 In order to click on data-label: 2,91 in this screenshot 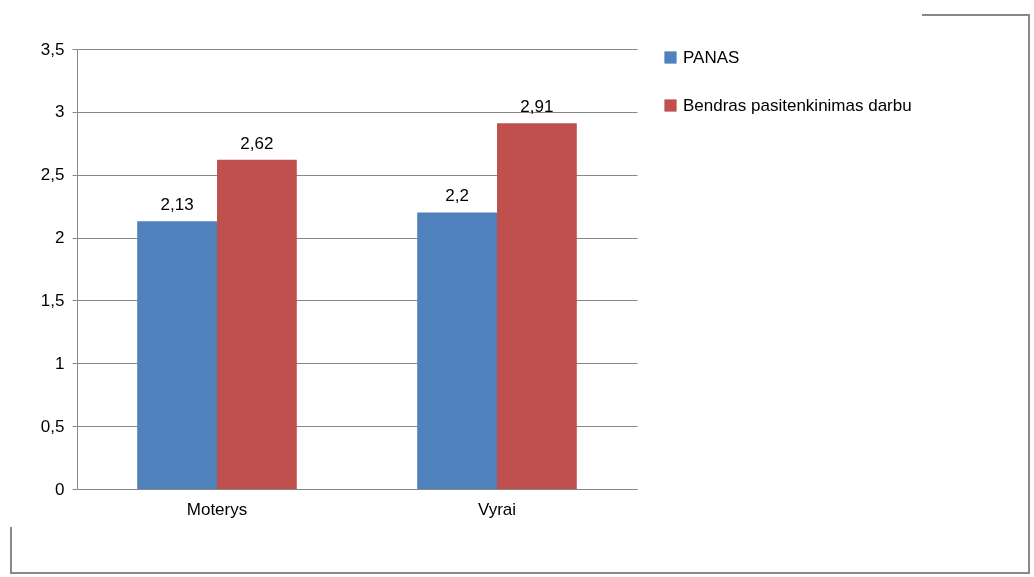, I will do `click(537, 107)`.